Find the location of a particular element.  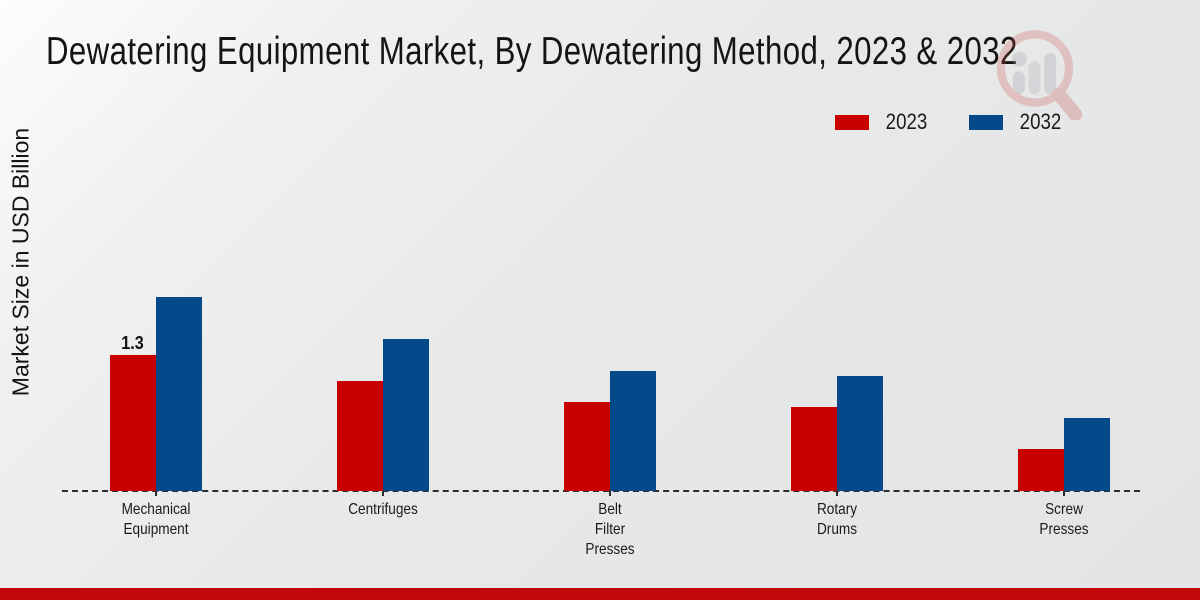

bar-2032-screw-presses is located at coordinates (1087, 454).